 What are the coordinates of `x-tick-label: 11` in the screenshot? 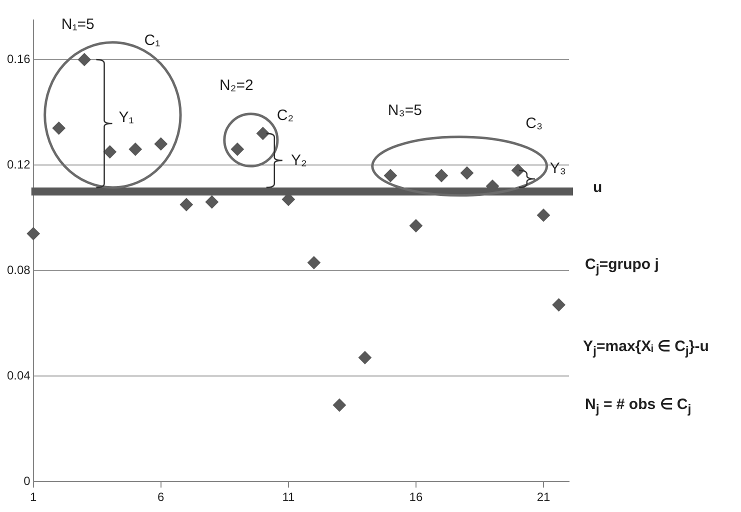 It's located at (288, 497).